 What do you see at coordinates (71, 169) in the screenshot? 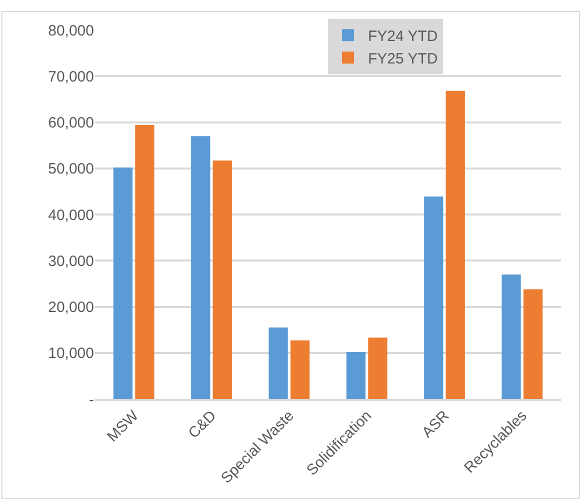
I see `y-tick-label: 50,000` at bounding box center [71, 169].